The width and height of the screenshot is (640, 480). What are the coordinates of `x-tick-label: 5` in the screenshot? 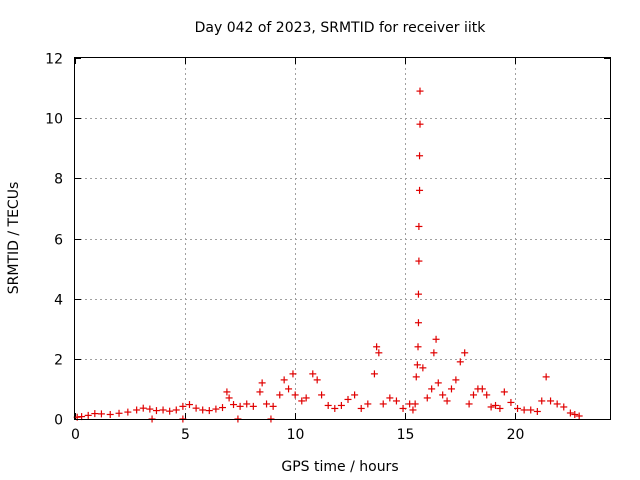 It's located at (185, 435).